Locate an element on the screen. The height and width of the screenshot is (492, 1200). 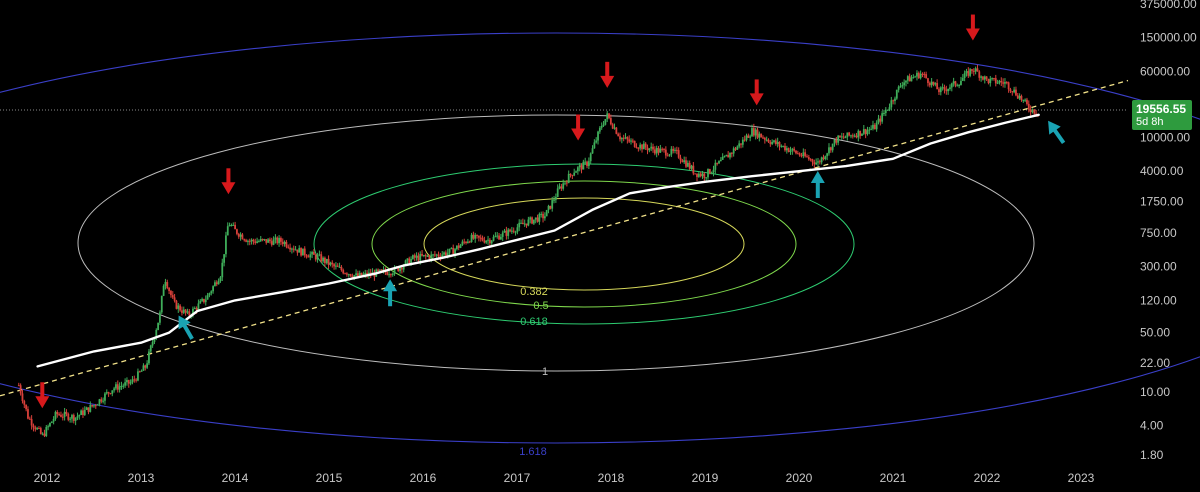
y-tick-label-7: 750.00 is located at coordinates (1158, 233).